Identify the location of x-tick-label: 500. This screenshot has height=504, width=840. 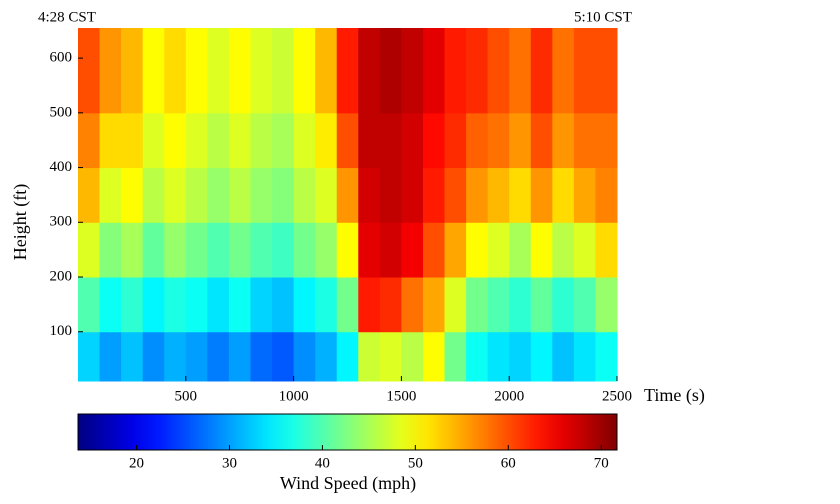
(186, 396).